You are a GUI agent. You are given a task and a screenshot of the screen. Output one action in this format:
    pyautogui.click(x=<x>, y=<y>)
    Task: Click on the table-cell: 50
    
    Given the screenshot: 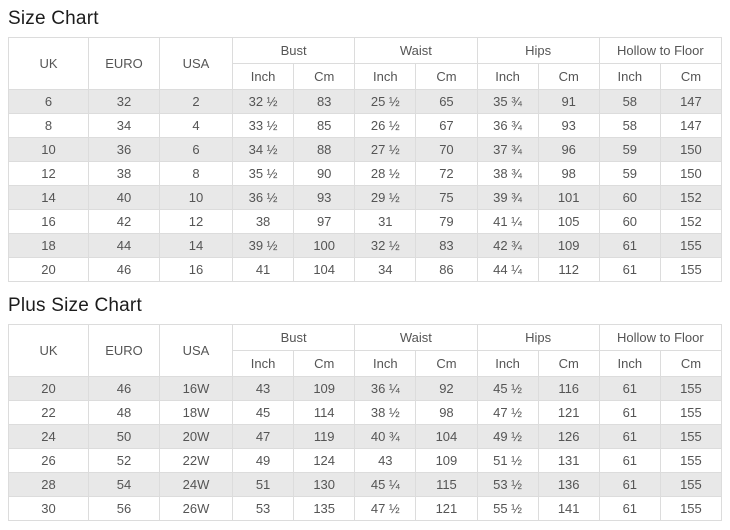 What is the action you would take?
    pyautogui.click(x=124, y=436)
    